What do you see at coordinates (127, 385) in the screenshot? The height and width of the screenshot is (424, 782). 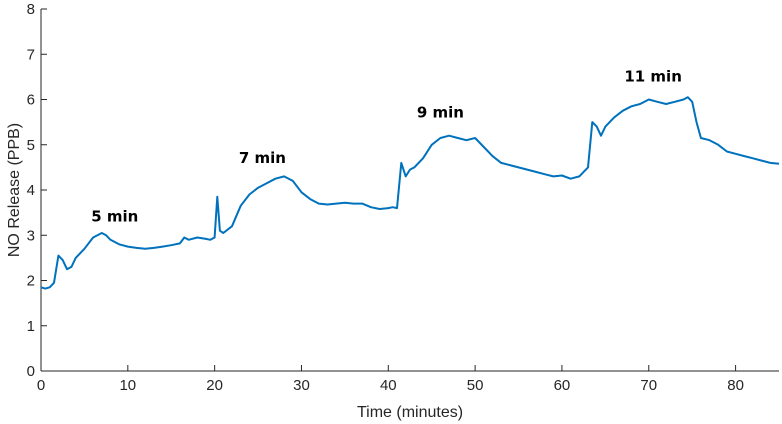 I see `x-tick-label: 10` at bounding box center [127, 385].